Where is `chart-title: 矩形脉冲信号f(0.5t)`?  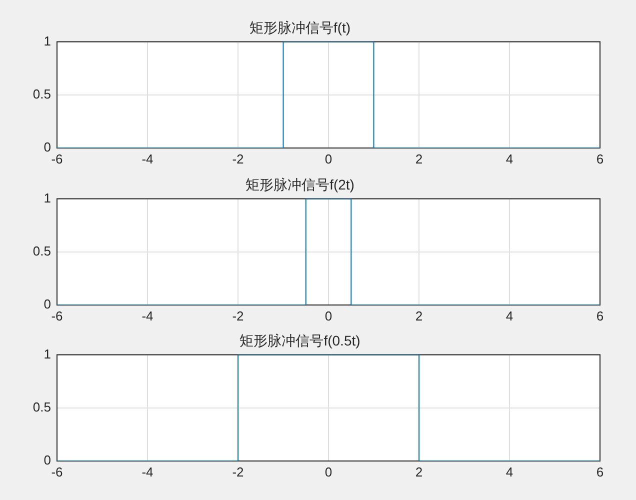 chart-title: 矩形脉冲信号f(0.5t) is located at coordinates (300, 340).